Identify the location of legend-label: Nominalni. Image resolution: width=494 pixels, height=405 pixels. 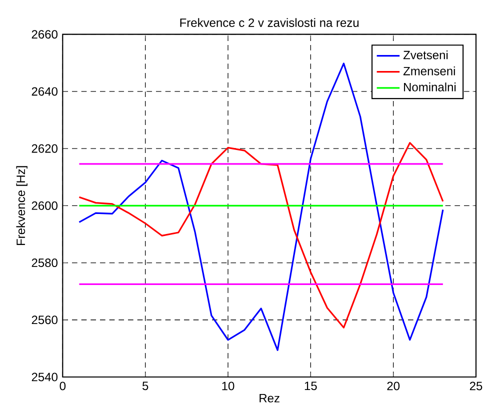
(430, 87).